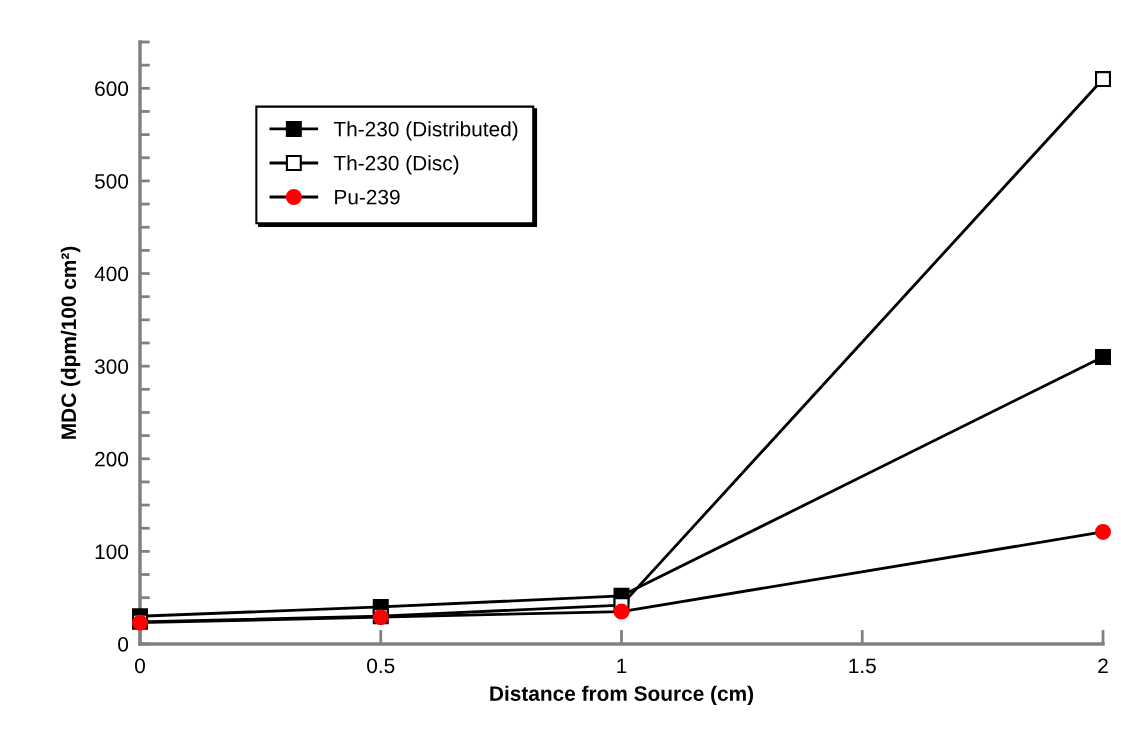 This screenshot has width=1121, height=738. Describe the element at coordinates (112, 552) in the screenshot. I see `y-tick-label: 100` at that location.